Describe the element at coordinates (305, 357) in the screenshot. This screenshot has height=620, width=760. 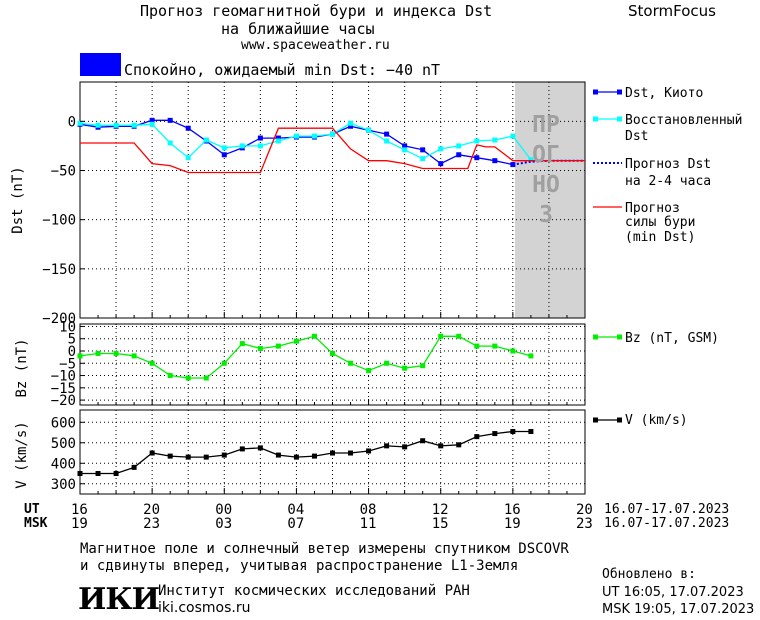
I see `bz-series-0-line` at that location.